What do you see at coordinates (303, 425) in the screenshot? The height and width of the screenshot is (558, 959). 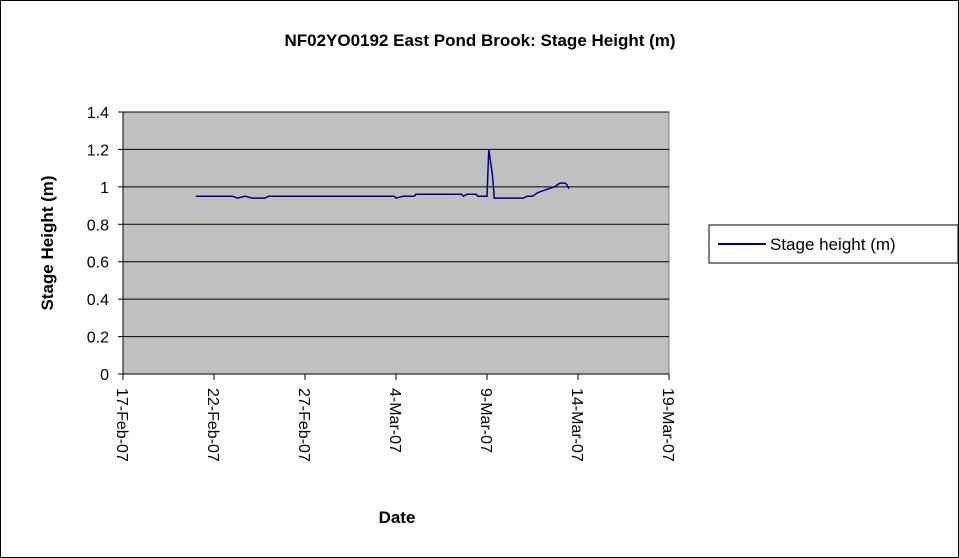 I see `x-tick-label: 27-Feb-07` at bounding box center [303, 425].